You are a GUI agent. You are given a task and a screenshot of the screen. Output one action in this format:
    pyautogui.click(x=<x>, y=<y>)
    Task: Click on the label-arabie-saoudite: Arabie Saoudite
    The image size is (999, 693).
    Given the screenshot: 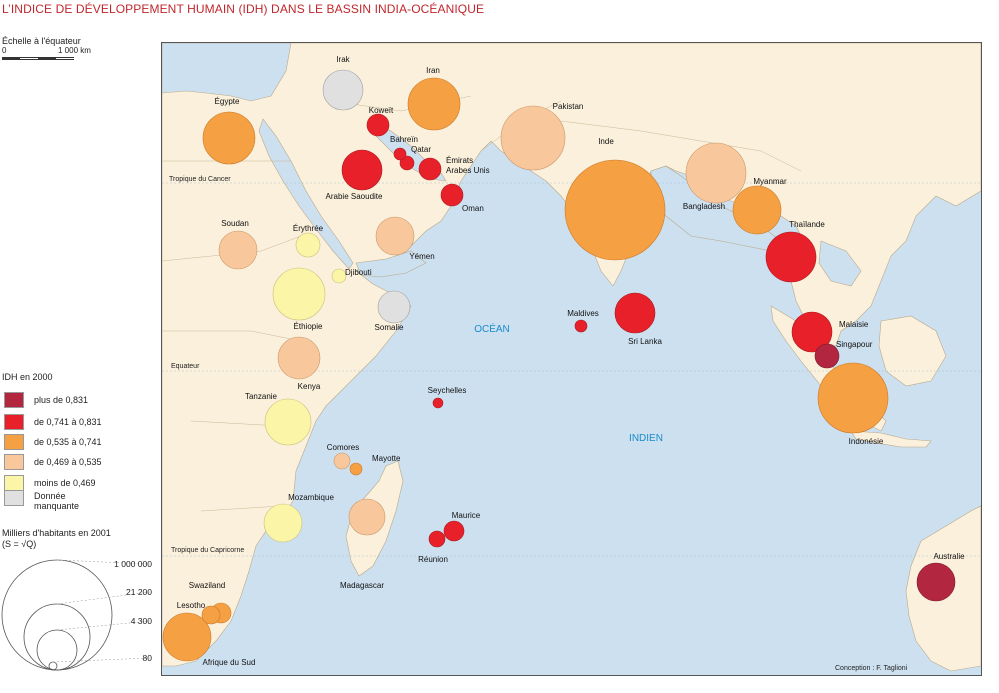 What is the action you would take?
    pyautogui.click(x=354, y=196)
    